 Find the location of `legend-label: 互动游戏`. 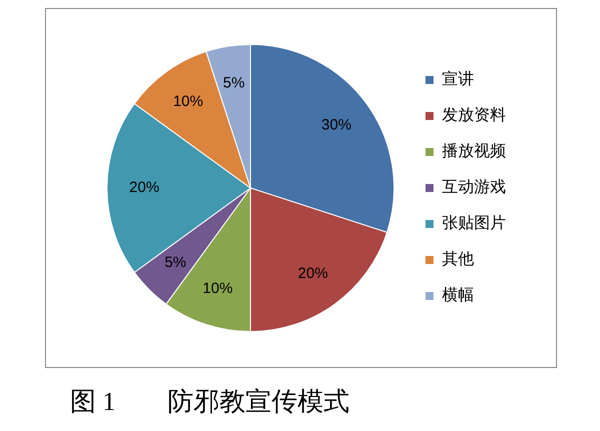

legend-label: 互动游戏 is located at coordinates (474, 186).